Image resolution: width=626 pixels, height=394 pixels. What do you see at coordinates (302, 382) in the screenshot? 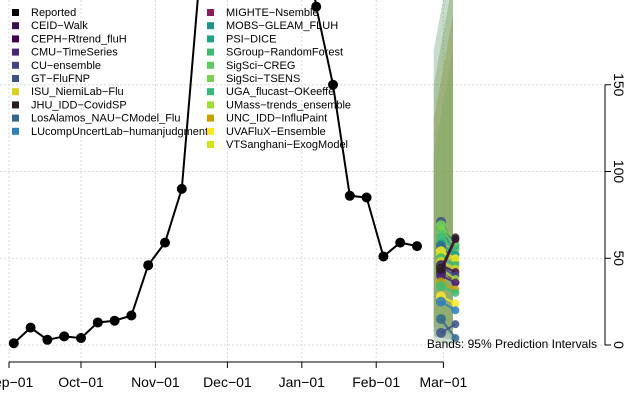
I see `x-tick-label: Jan−01` at bounding box center [302, 382].